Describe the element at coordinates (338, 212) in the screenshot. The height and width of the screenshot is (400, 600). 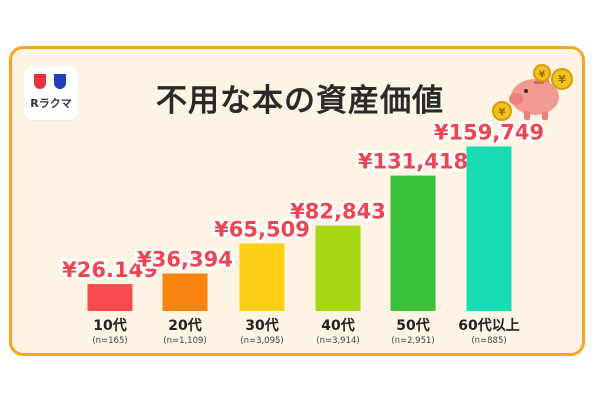
I see `value-label-4: ¥82,843` at that location.